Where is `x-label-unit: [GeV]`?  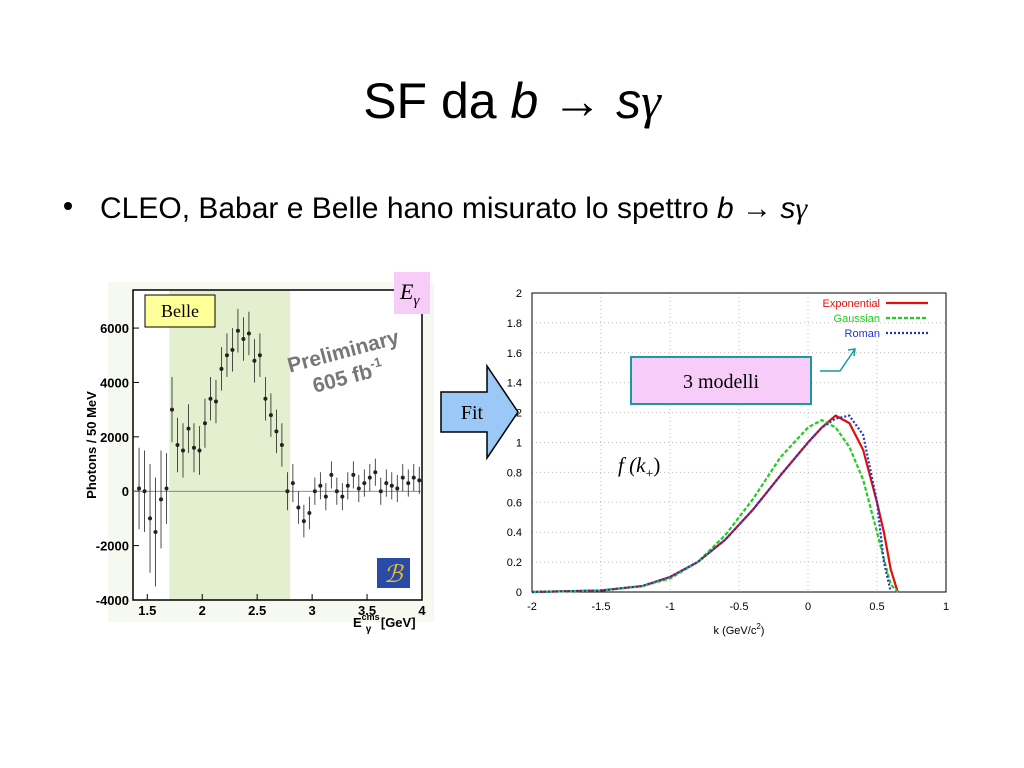
x-label-unit: [GeV] is located at coordinates (396, 622).